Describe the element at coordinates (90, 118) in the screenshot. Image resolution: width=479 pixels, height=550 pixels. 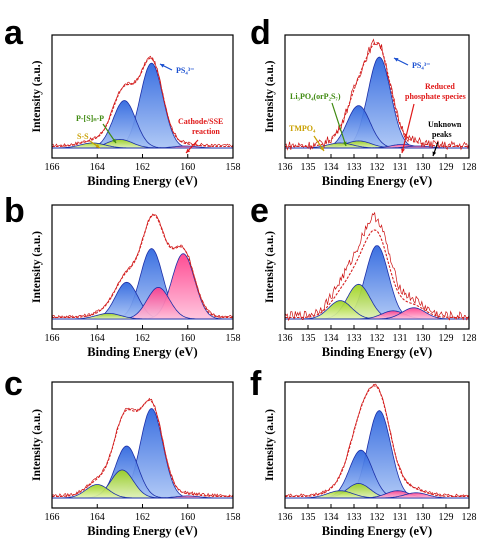
I see `annotation-label: P-[S]ₙ-P` at that location.